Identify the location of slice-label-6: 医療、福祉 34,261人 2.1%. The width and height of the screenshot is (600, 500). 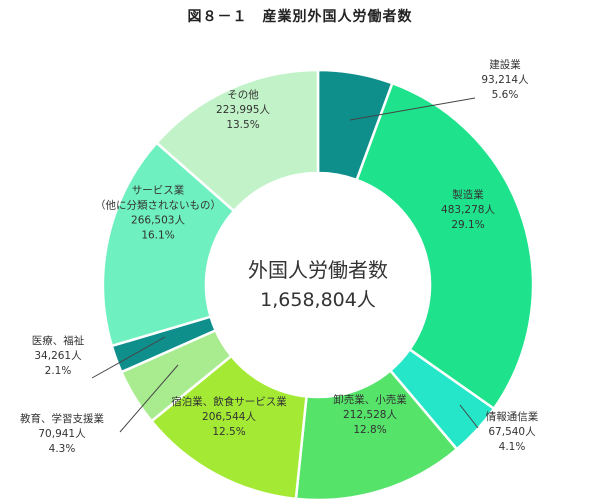
(58, 355).